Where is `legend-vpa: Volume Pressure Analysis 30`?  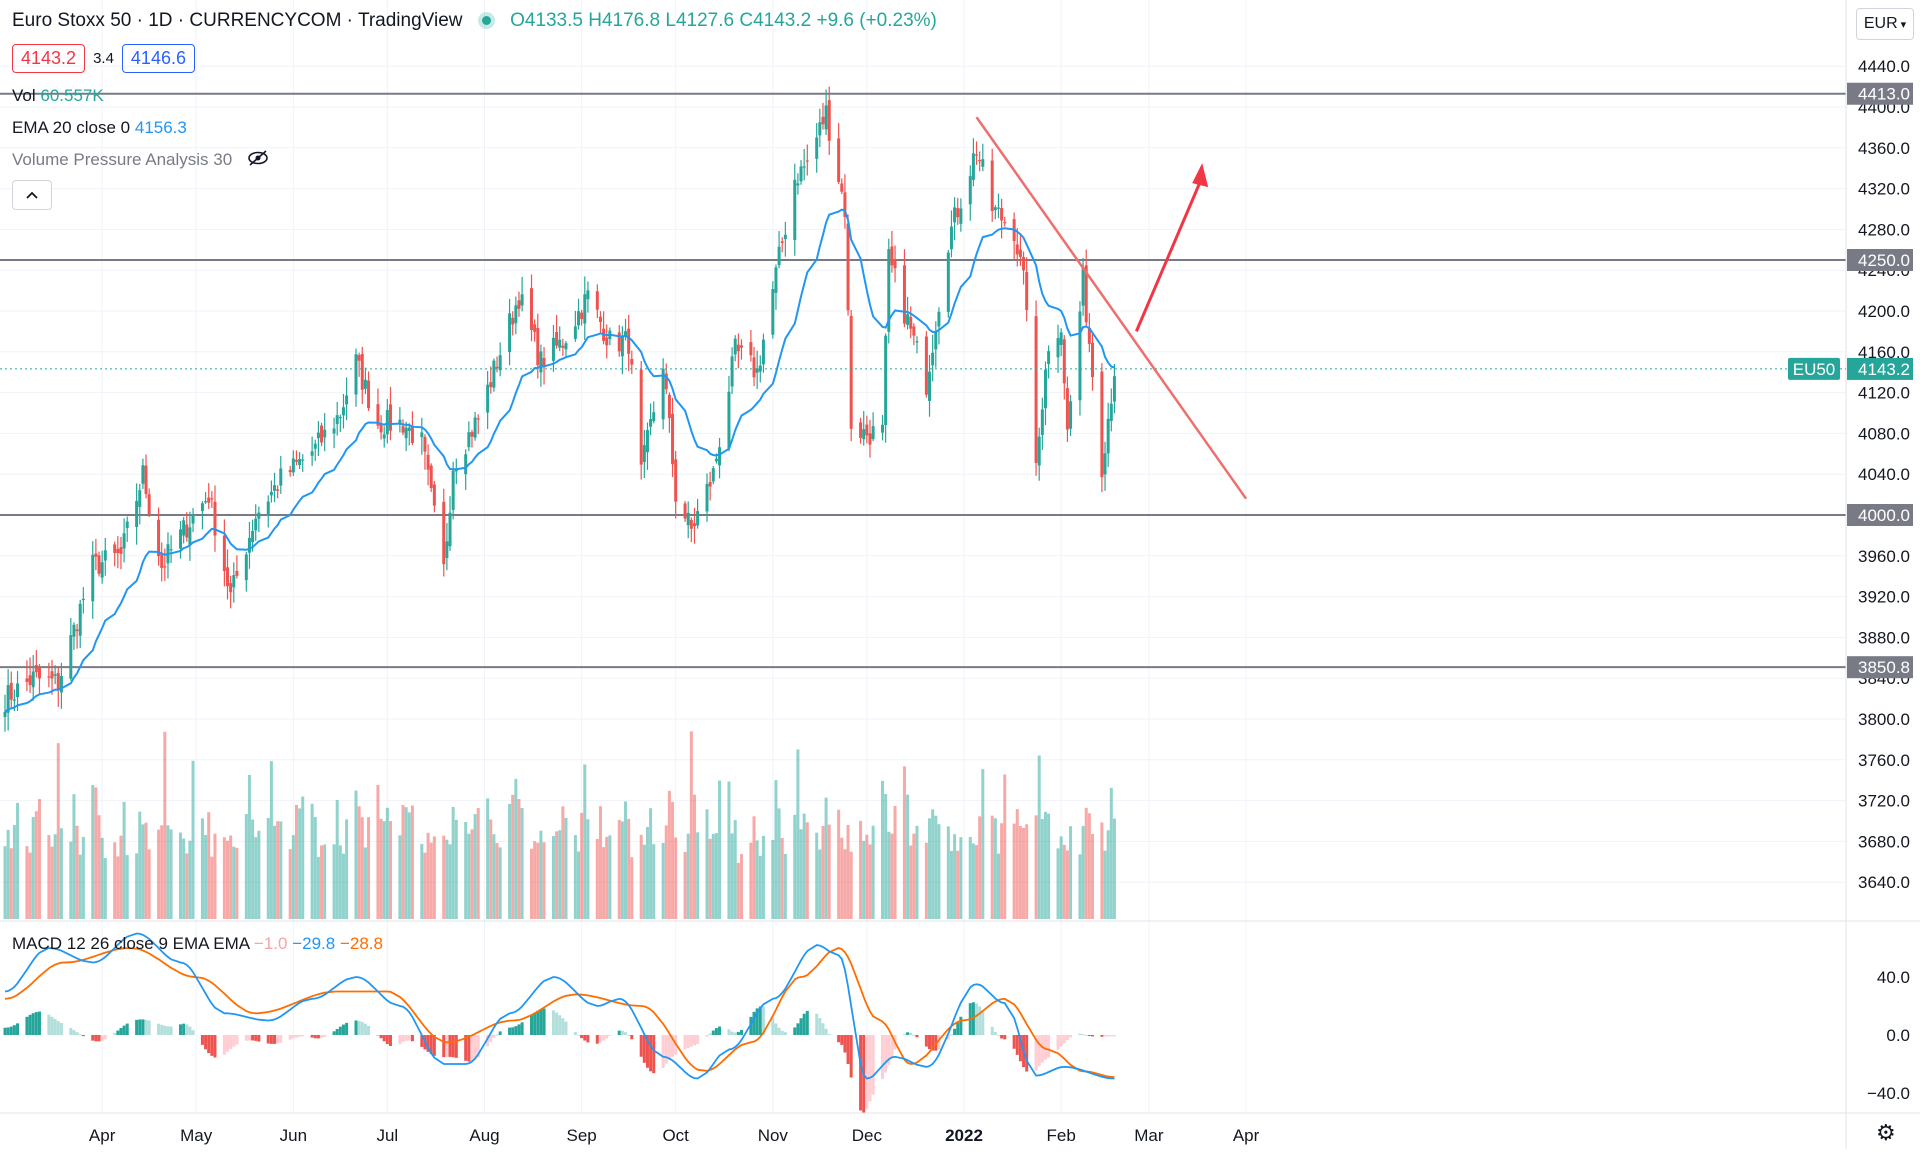
legend-vpa: Volume Pressure Analysis 30 is located at coordinates (140, 160).